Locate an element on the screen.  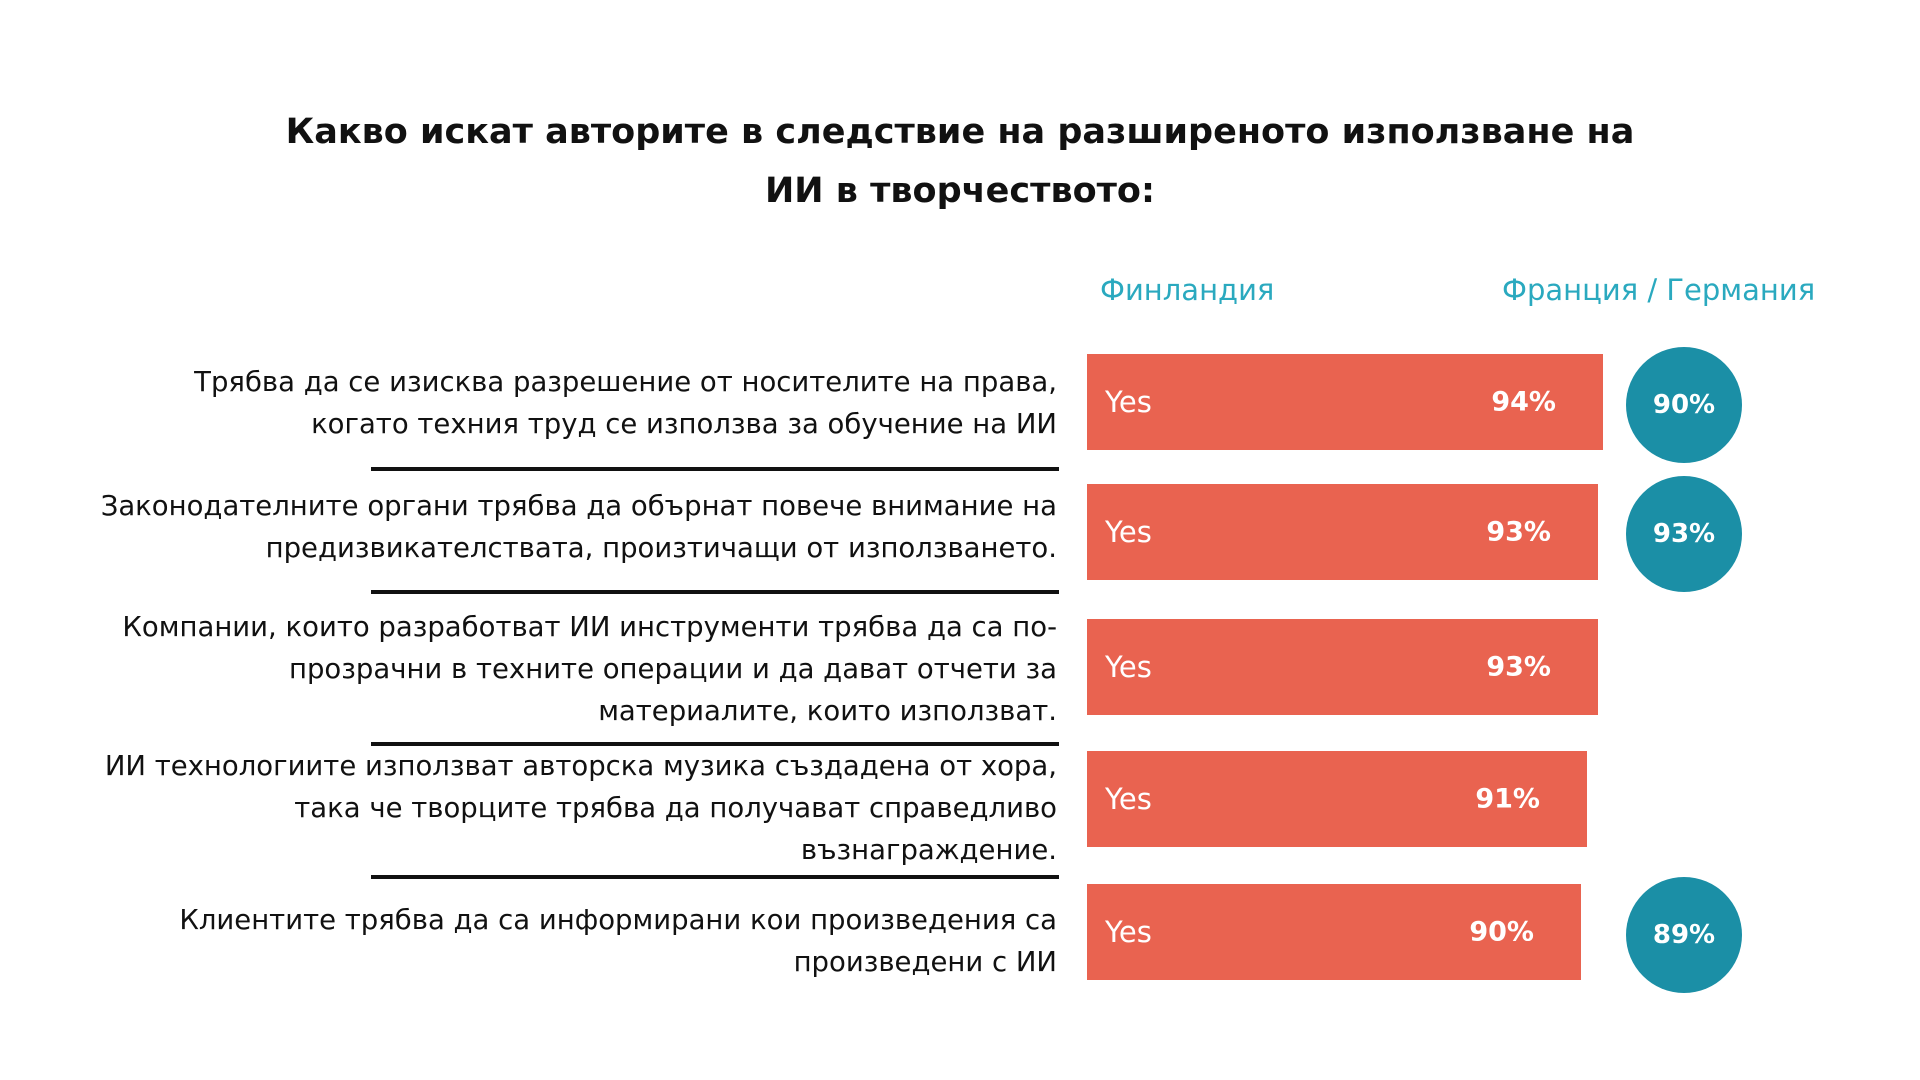
row-1-france-germany-circle: 90% is located at coordinates (1684, 405).